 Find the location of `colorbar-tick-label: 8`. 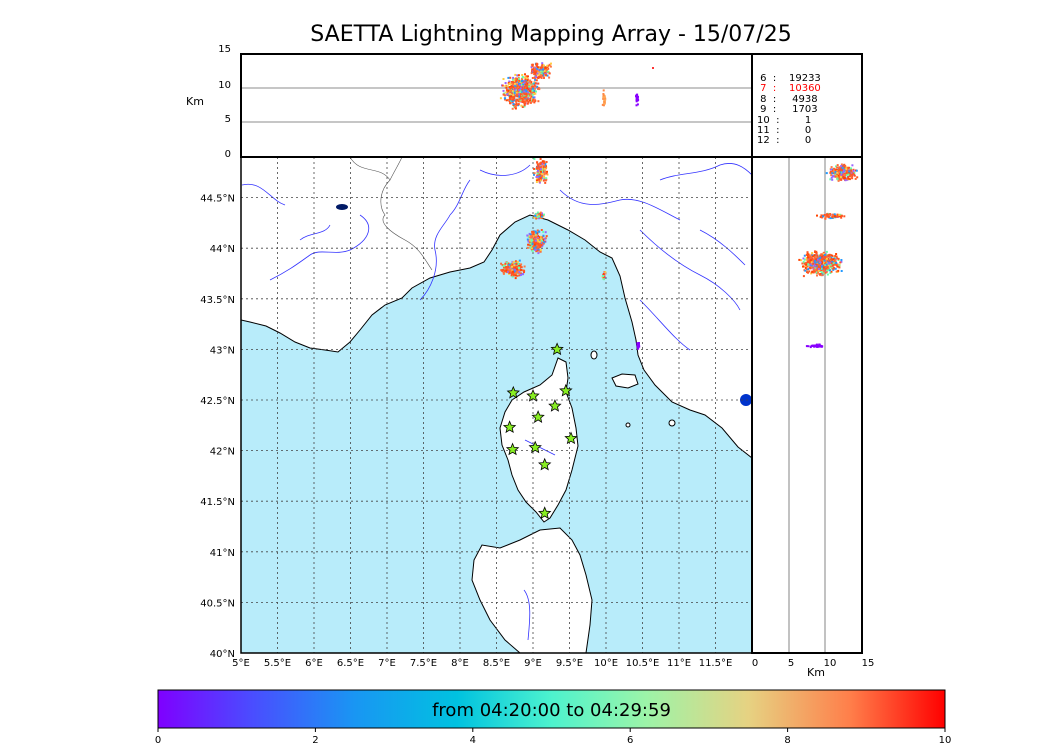

colorbar-tick-label: 8 is located at coordinates (787, 740).